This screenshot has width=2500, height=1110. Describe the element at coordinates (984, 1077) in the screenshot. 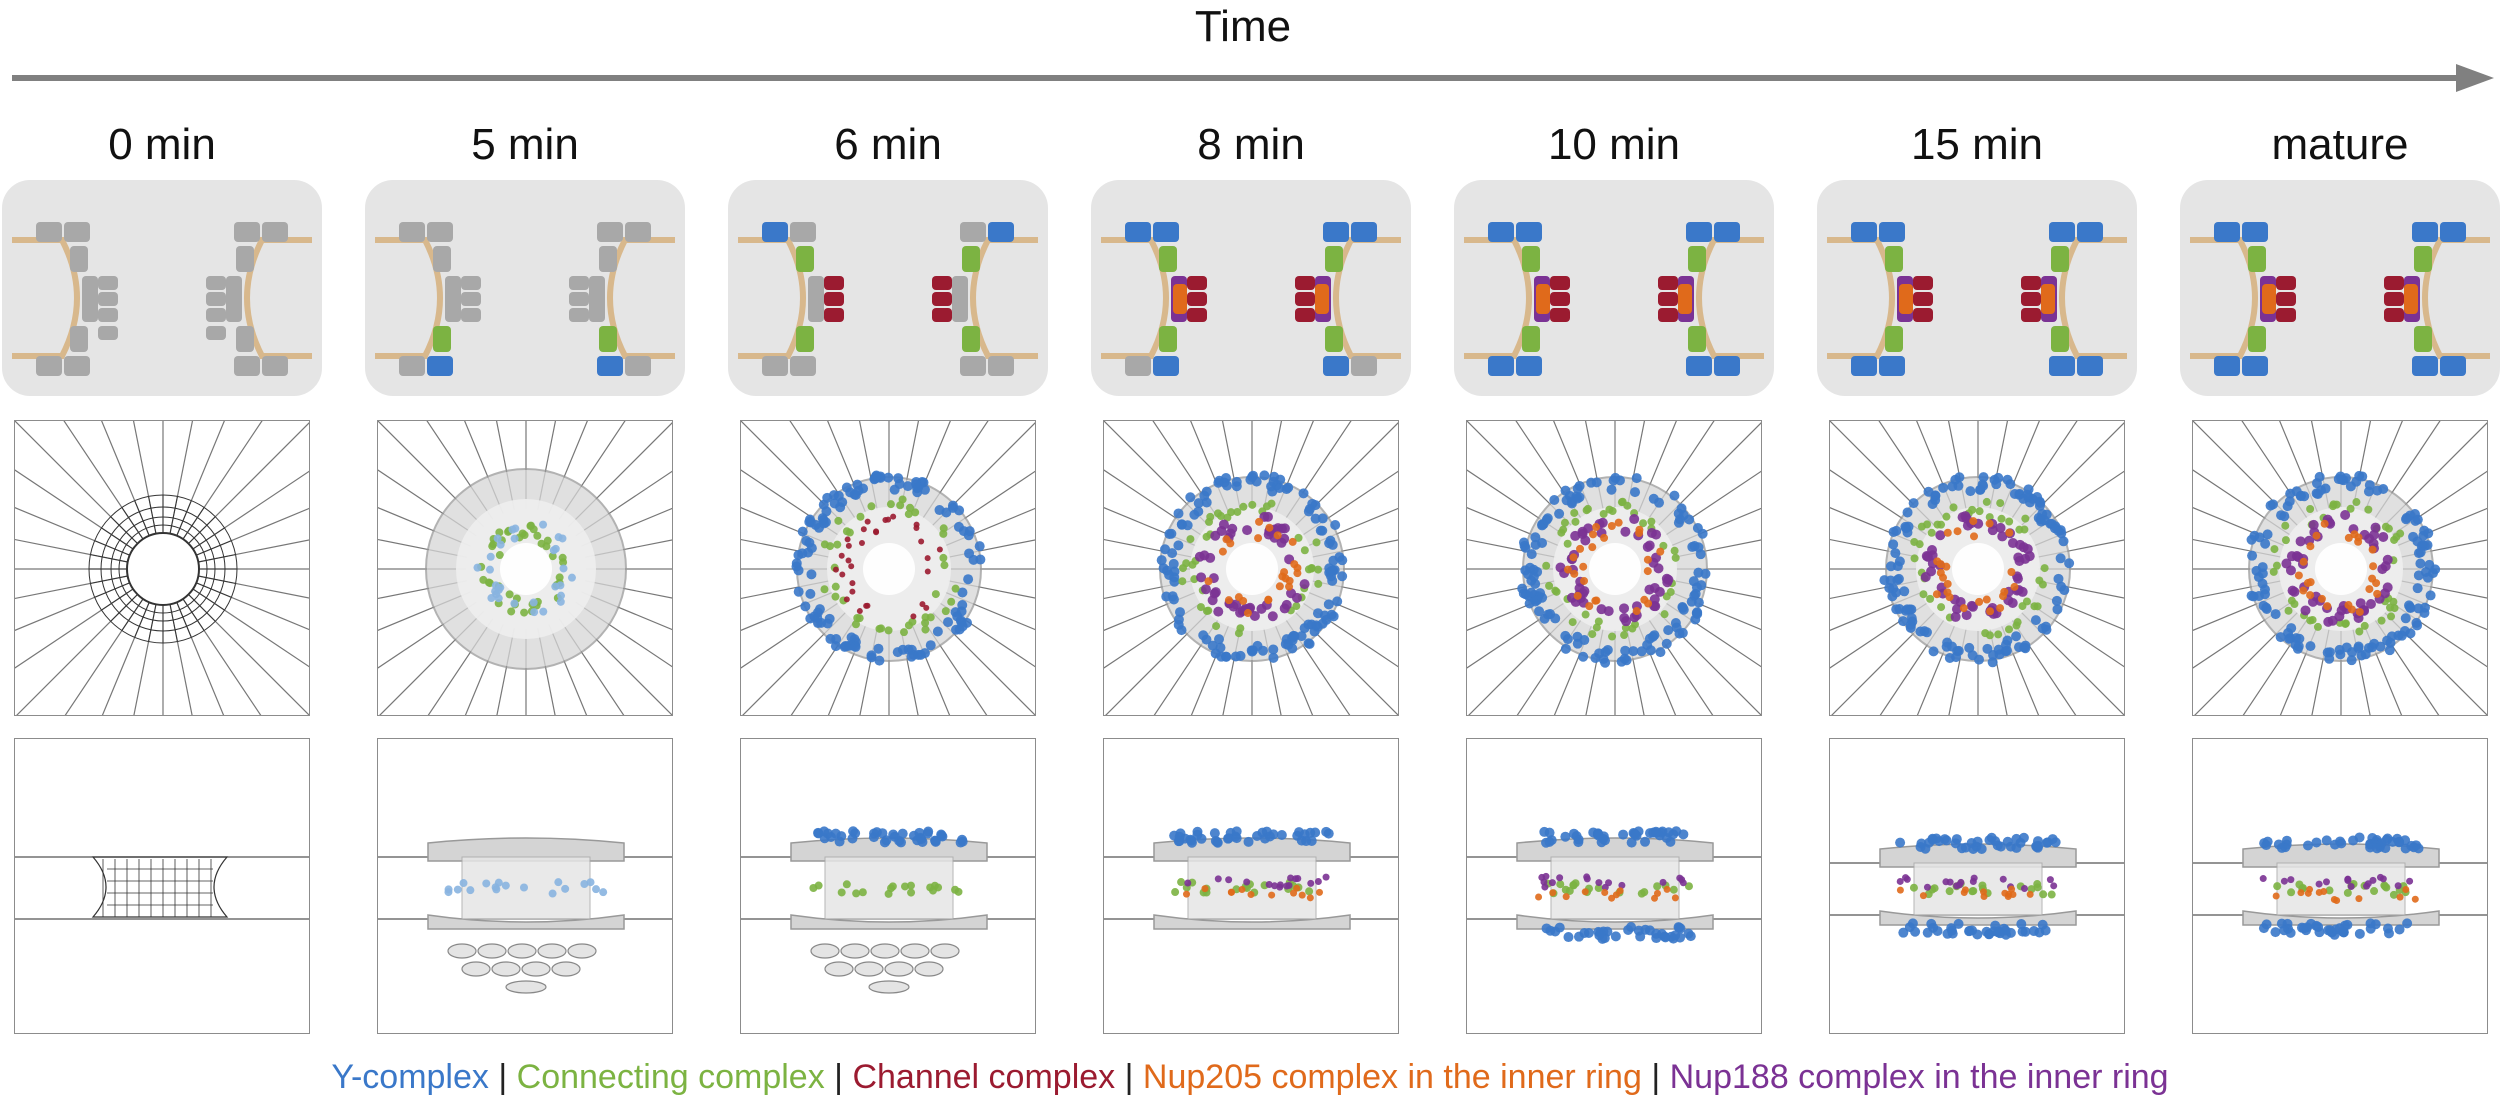

I see `legend-channel-complex: Channel complex` at that location.